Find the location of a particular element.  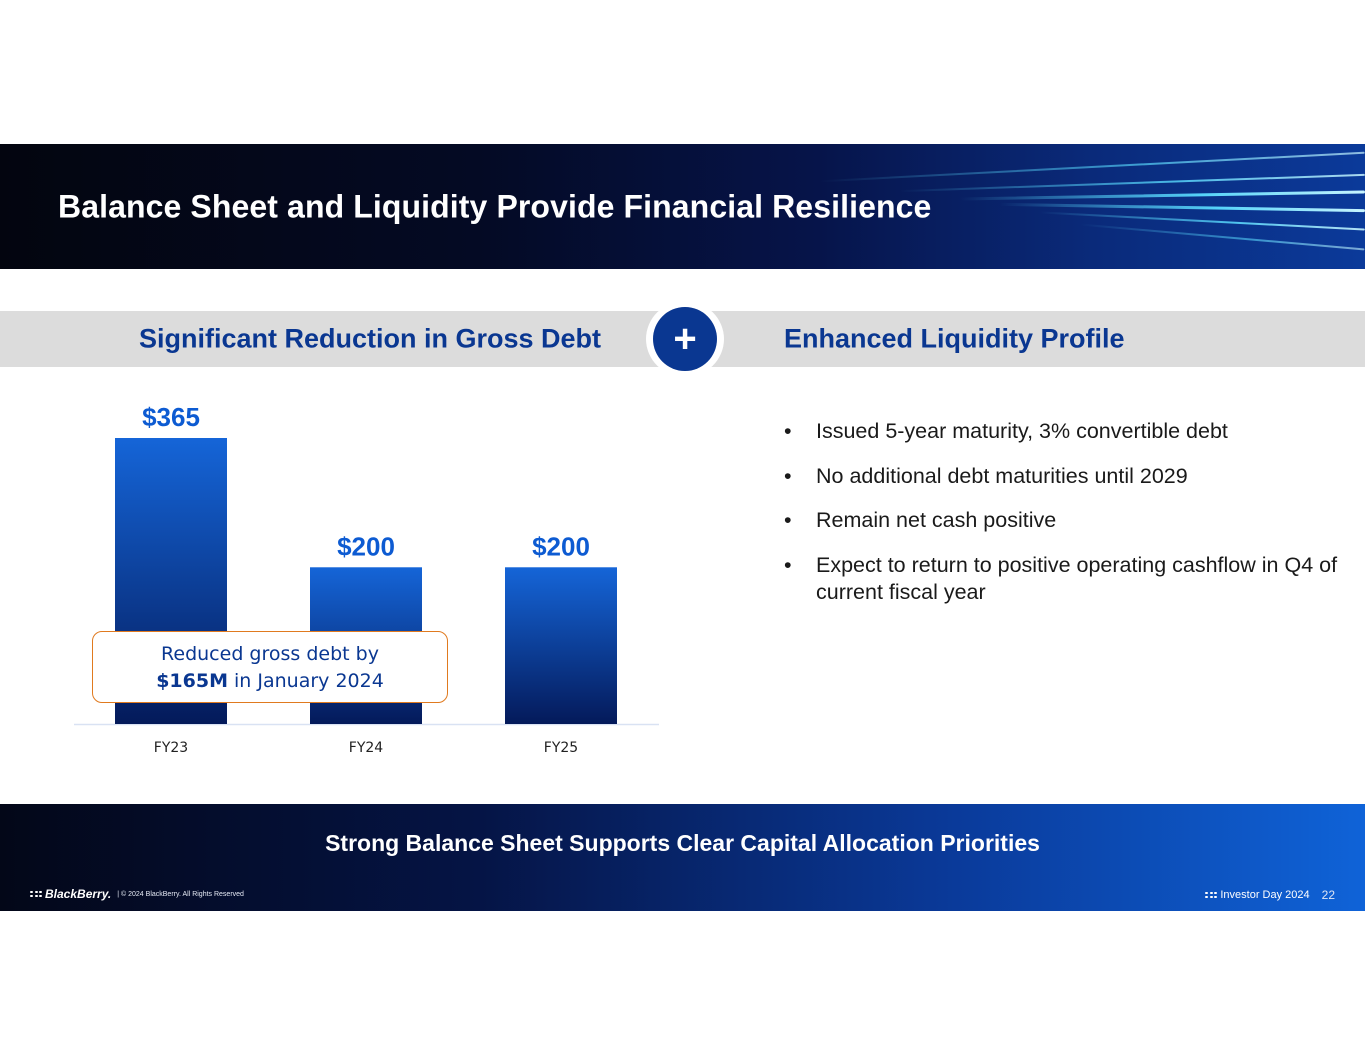

event-label: Investor Day 2024 22 is located at coordinates (1270, 895).